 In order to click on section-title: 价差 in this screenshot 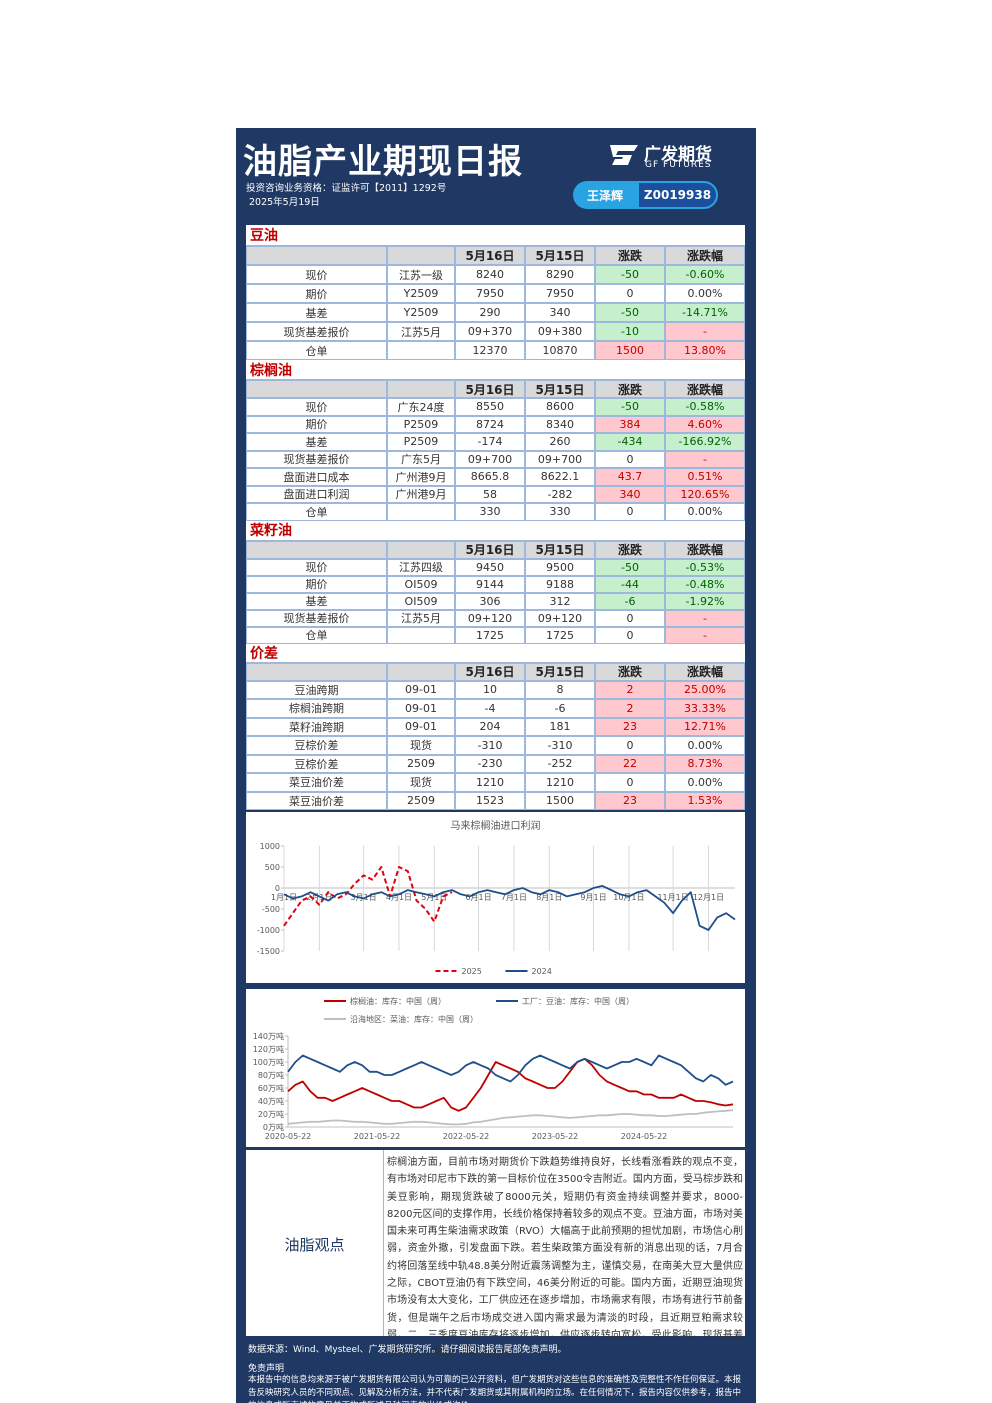, I will do `click(495, 653)`.